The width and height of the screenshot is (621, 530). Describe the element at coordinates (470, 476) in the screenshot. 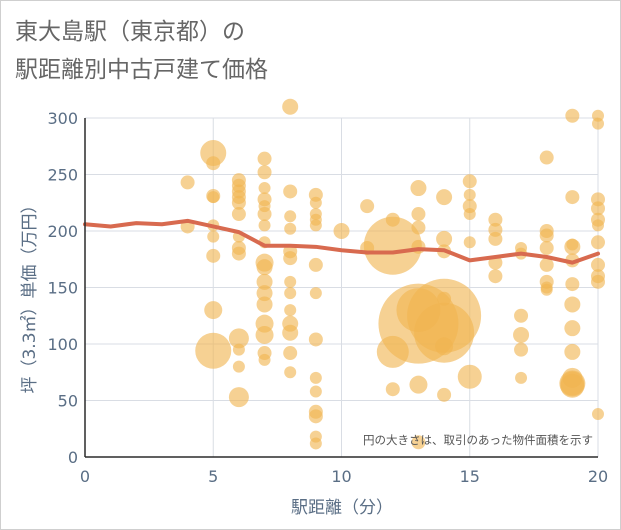

I see `x-tick-label: 15` at that location.